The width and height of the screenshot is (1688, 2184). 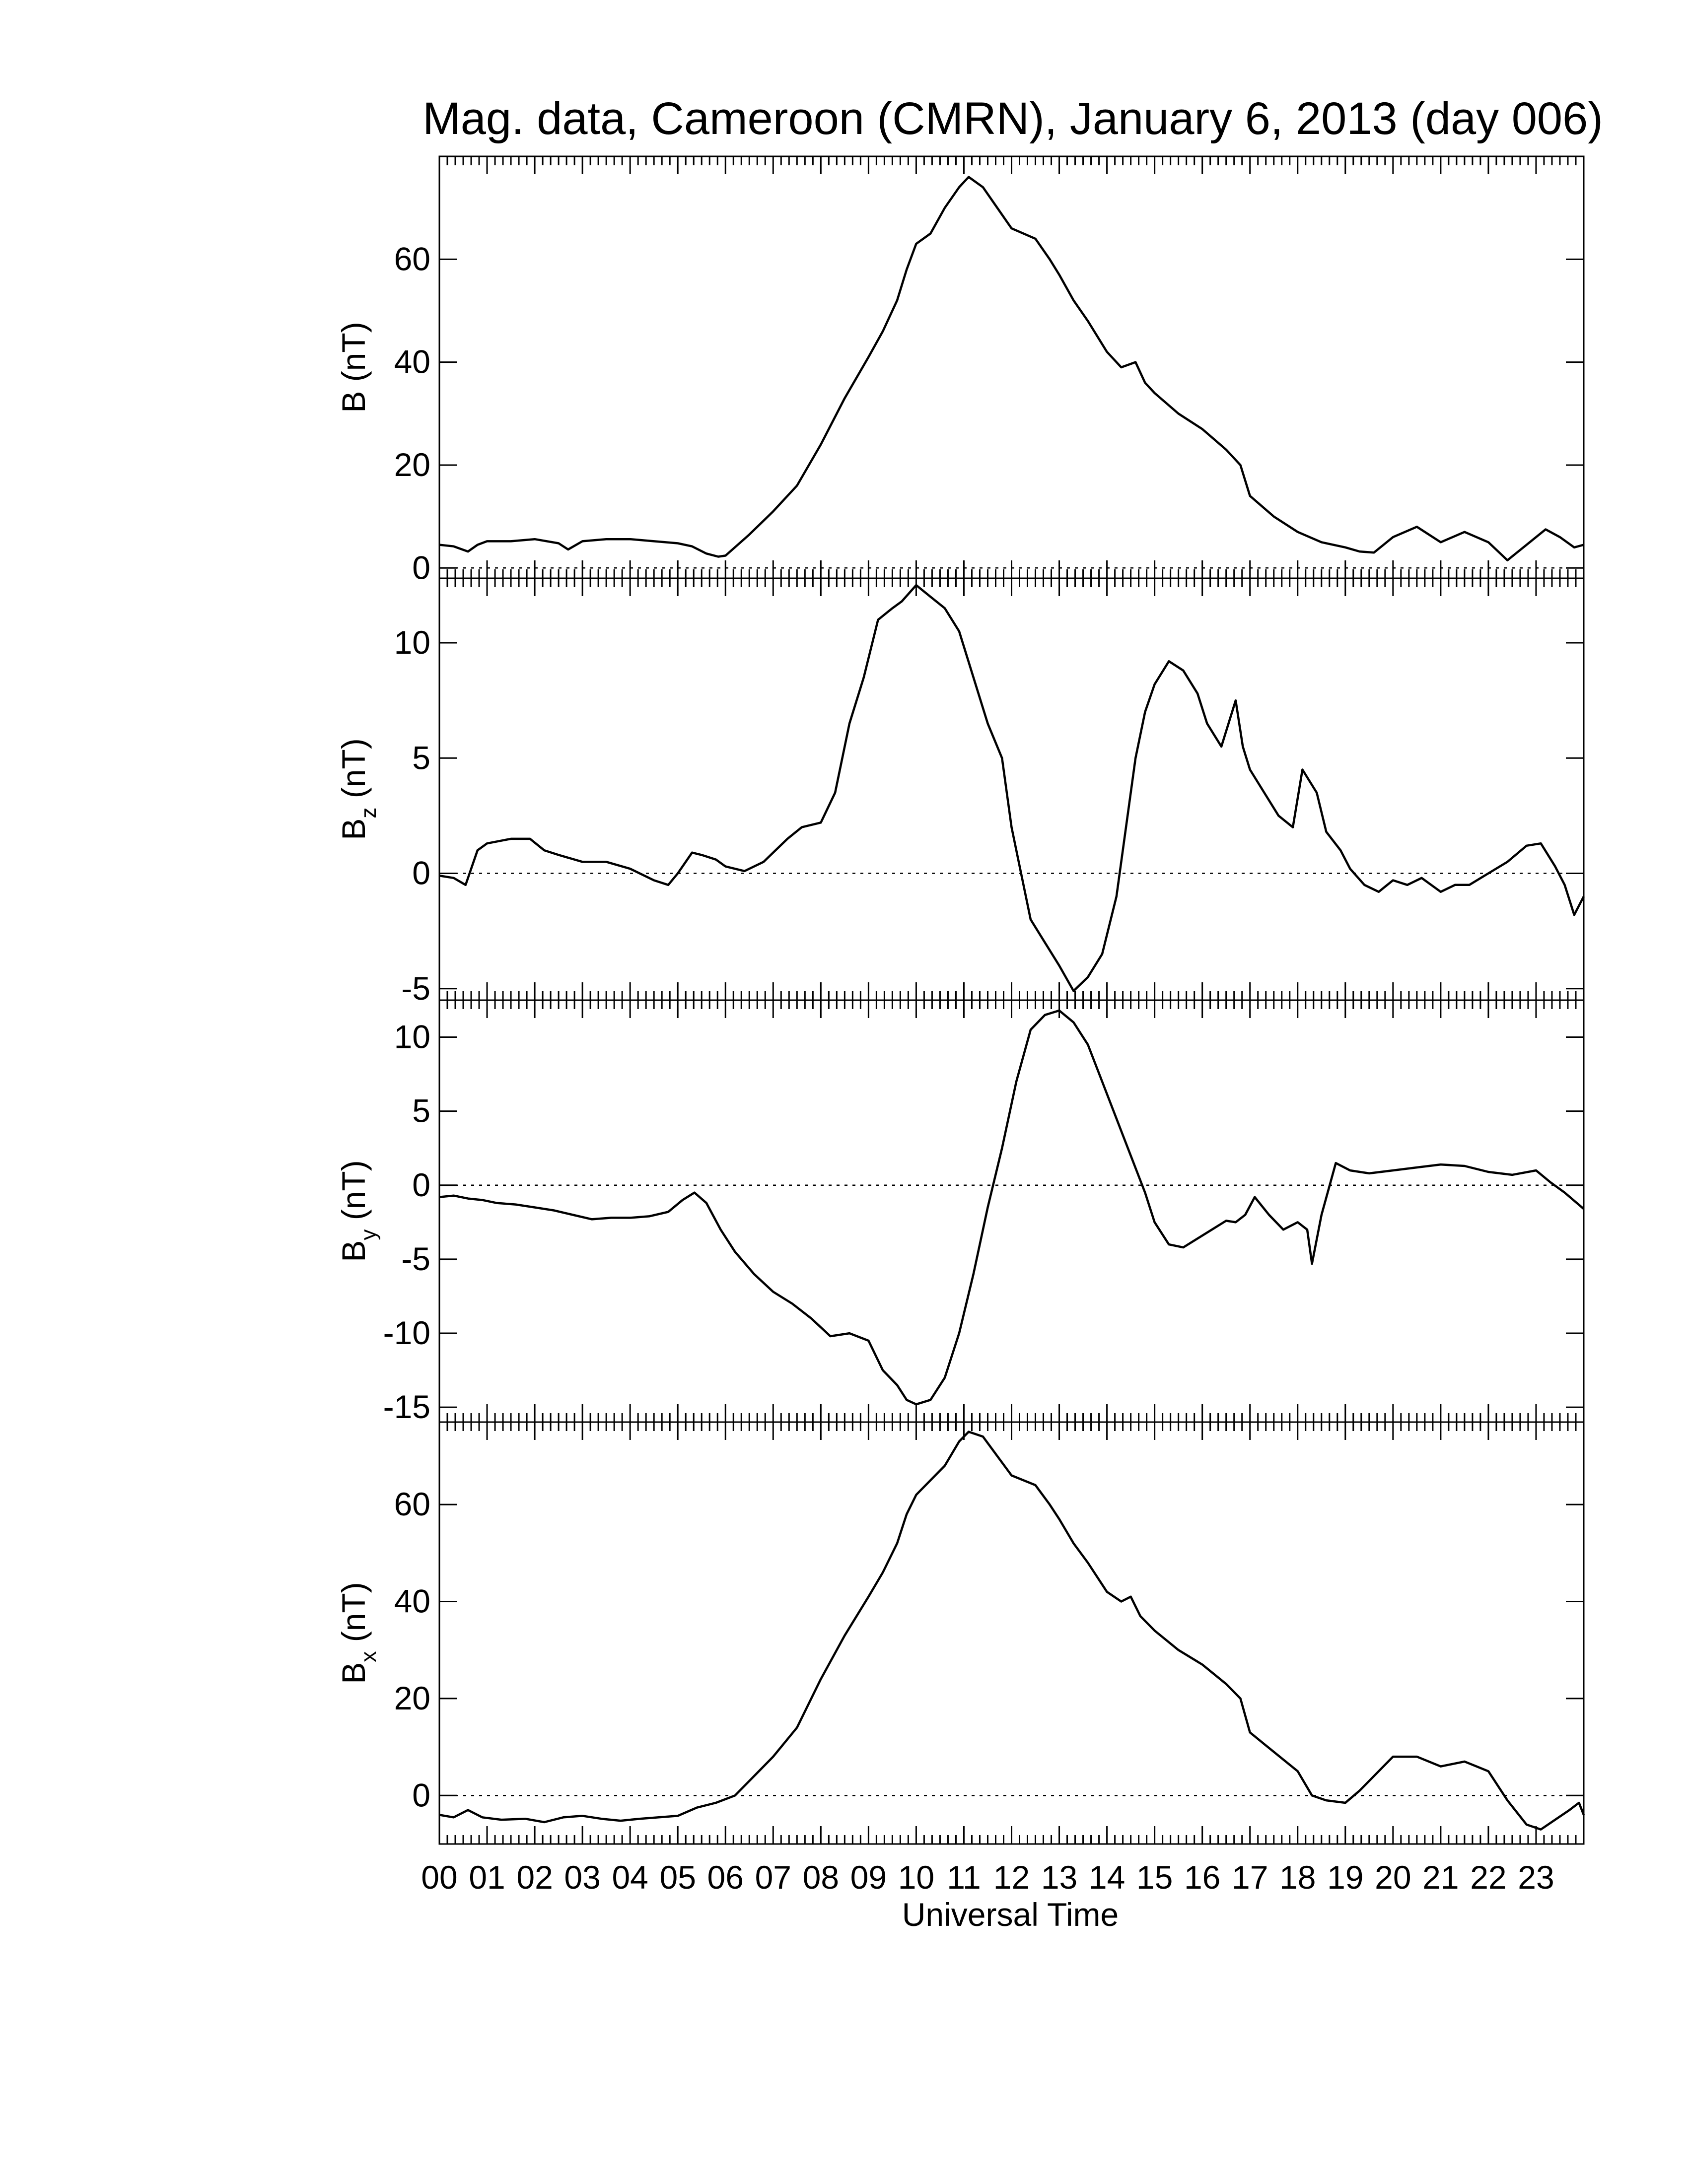 What do you see at coordinates (1297, 1877) in the screenshot?
I see `x-tick-label: 18` at bounding box center [1297, 1877].